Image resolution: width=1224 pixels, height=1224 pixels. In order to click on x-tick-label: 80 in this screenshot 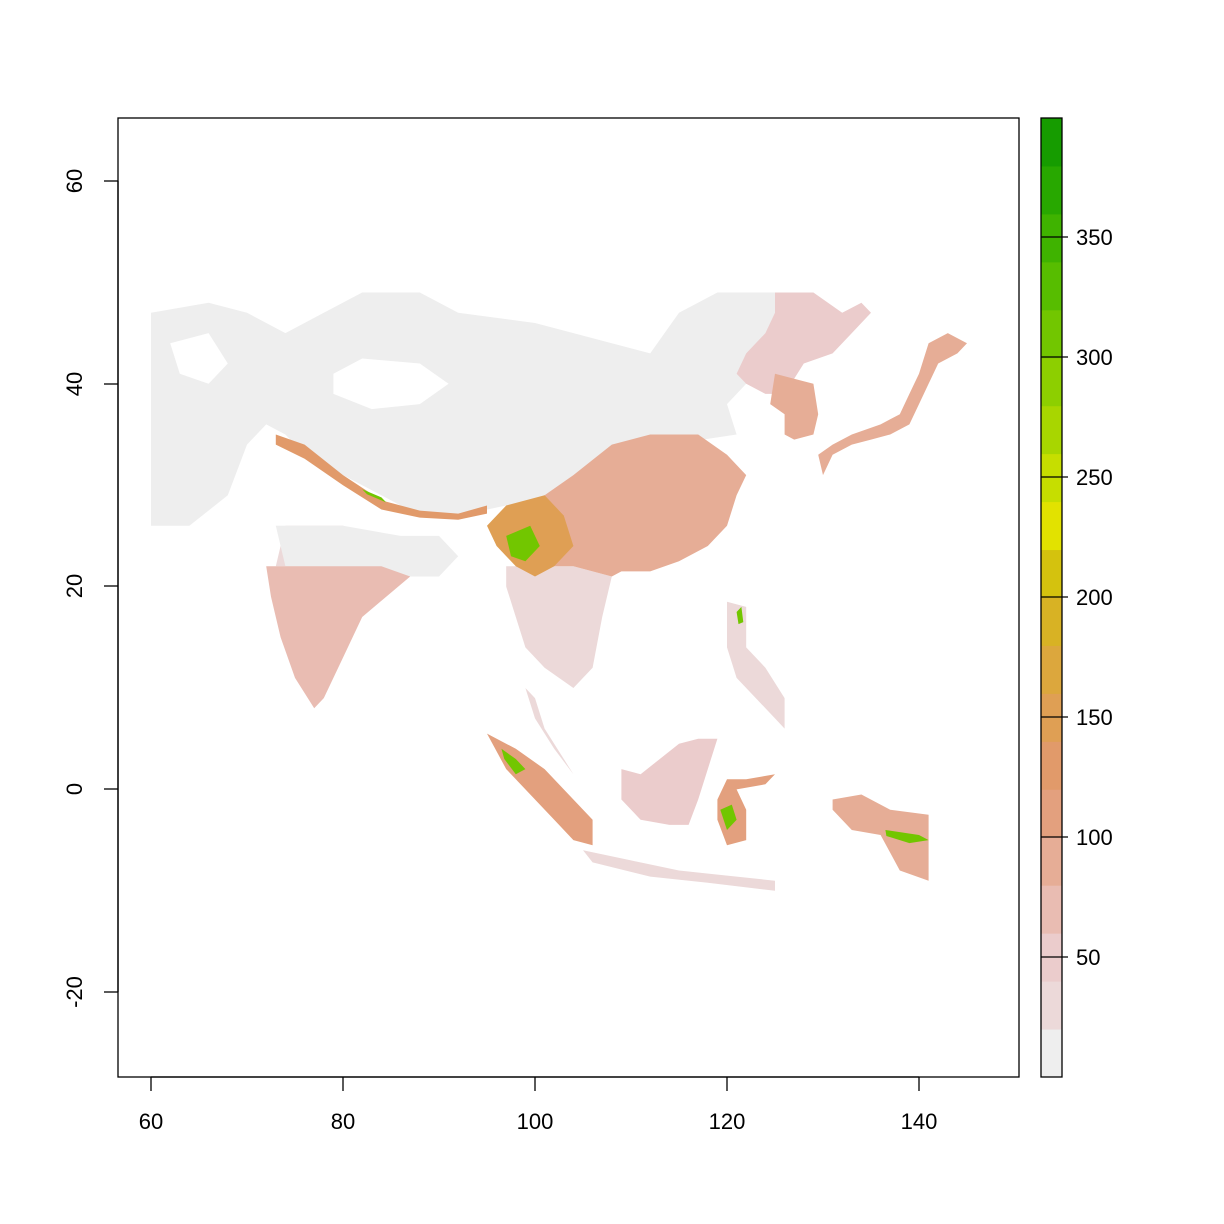, I will do `click(343, 1121)`.